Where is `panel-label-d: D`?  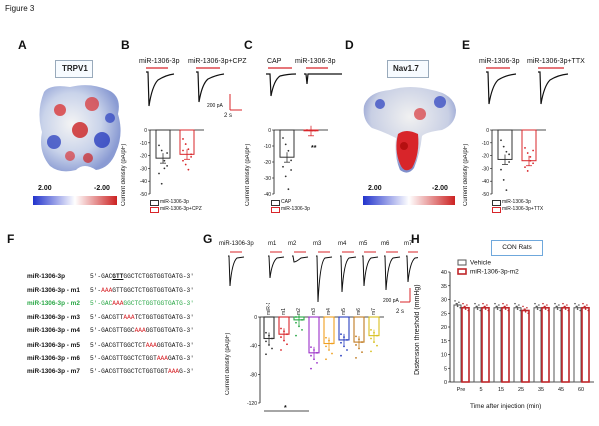 panel-label-d: D is located at coordinates (349, 45).